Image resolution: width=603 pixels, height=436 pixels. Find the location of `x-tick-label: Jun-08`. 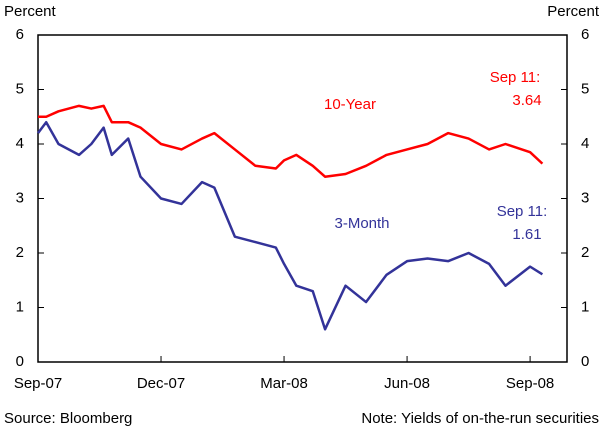

x-tick-label: Jun-08 is located at coordinates (407, 383).